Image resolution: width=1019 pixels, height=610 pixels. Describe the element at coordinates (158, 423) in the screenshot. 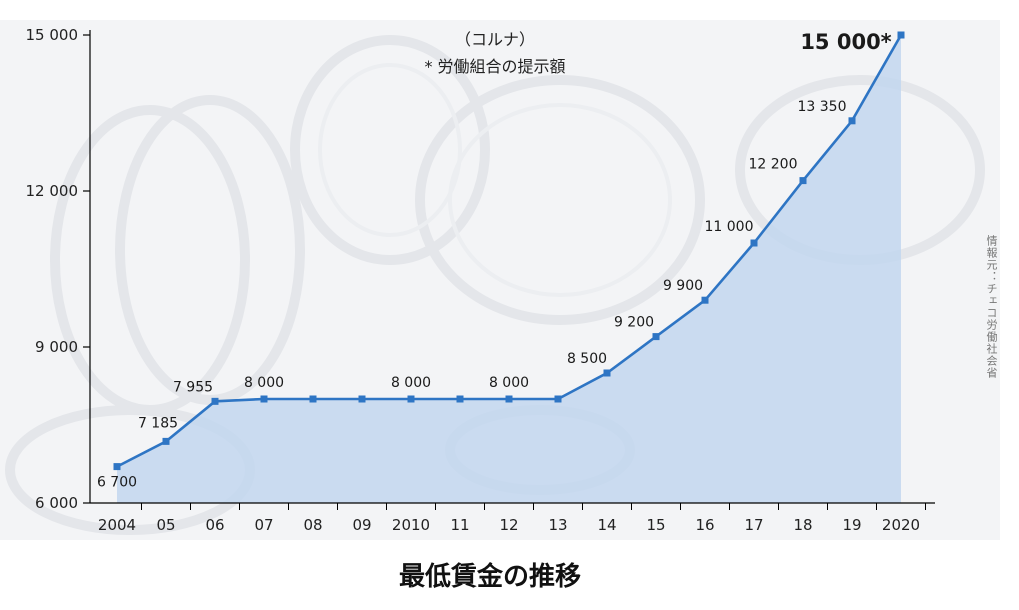

I see `data-label: 7 185` at that location.